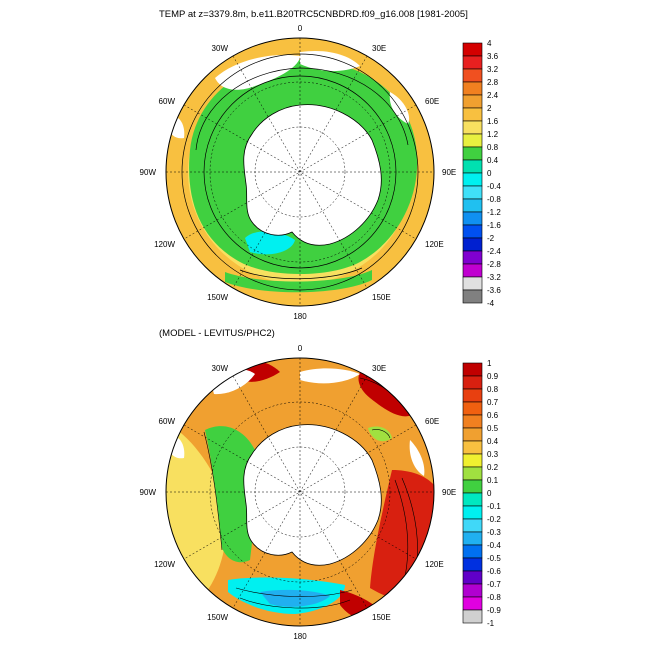 This screenshot has height=649, width=648. Describe the element at coordinates (270, 243) in the screenshot. I see `top-patch-cyan` at that location.